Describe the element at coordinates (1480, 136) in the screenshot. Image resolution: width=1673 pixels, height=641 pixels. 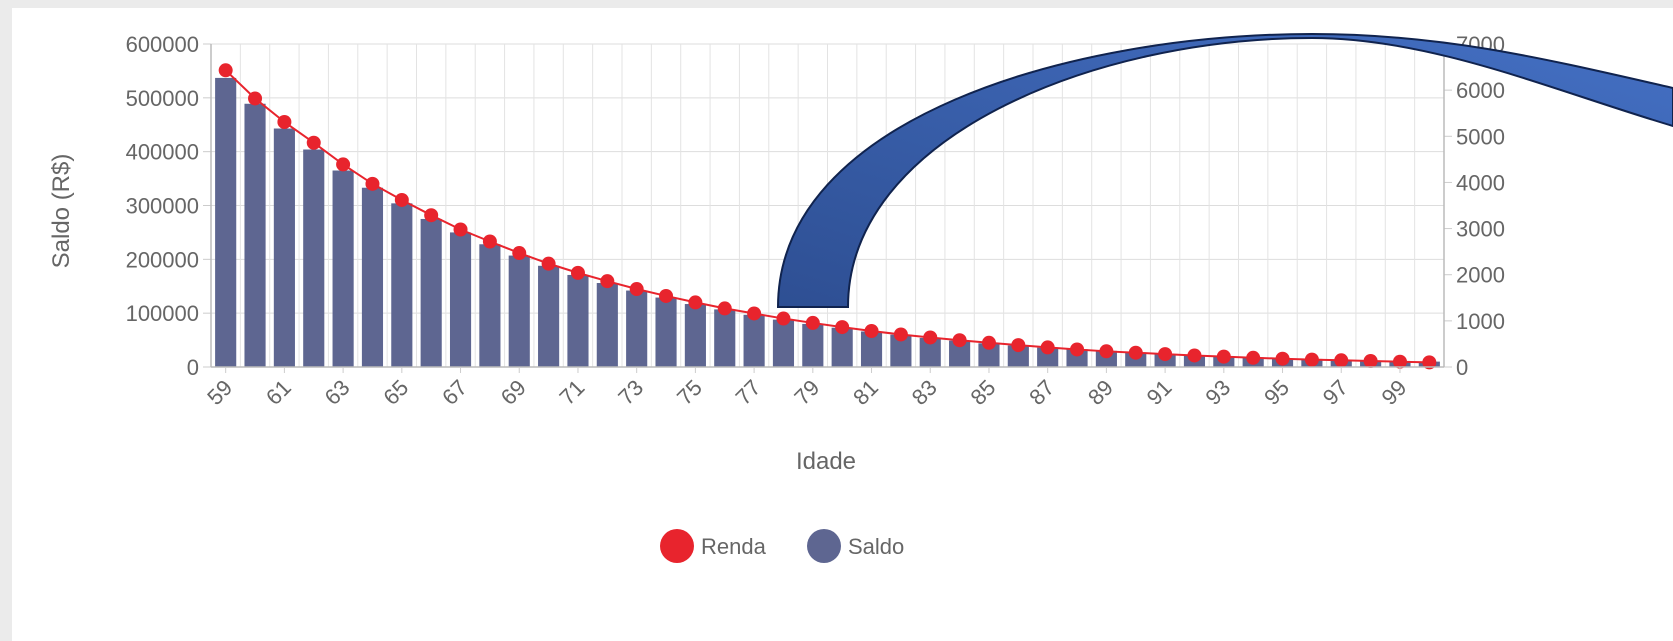
I see `y-right-tick-label: 5000` at that location.